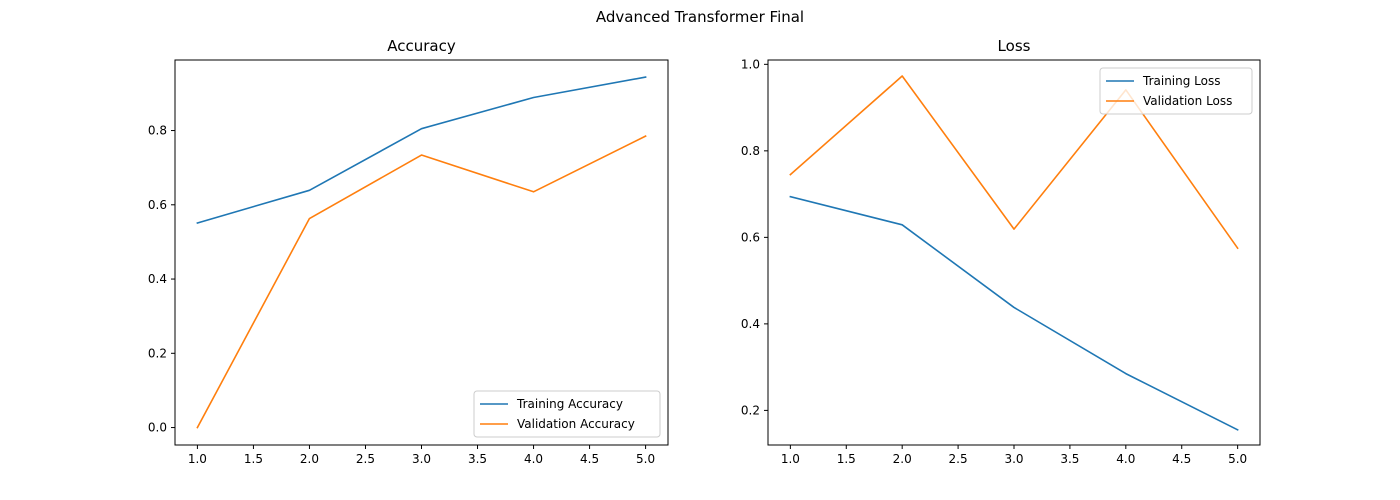 This screenshot has height=500, width=1400. What do you see at coordinates (1187, 101) in the screenshot?
I see `legend-label-1: Validation Loss` at bounding box center [1187, 101].